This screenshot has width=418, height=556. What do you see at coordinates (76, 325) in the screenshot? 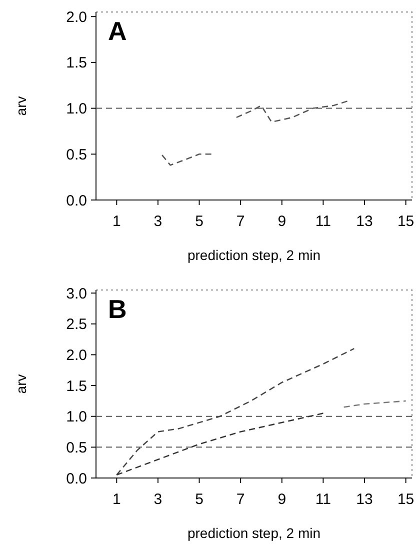
I see `y-tick-label: 2.5` at bounding box center [76, 325].